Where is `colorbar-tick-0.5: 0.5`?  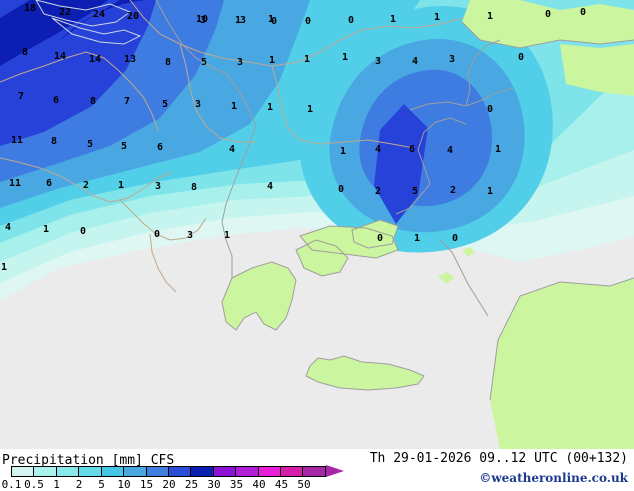
colorbar-tick-0.5: 0.5 is located at coordinates (34, 484).